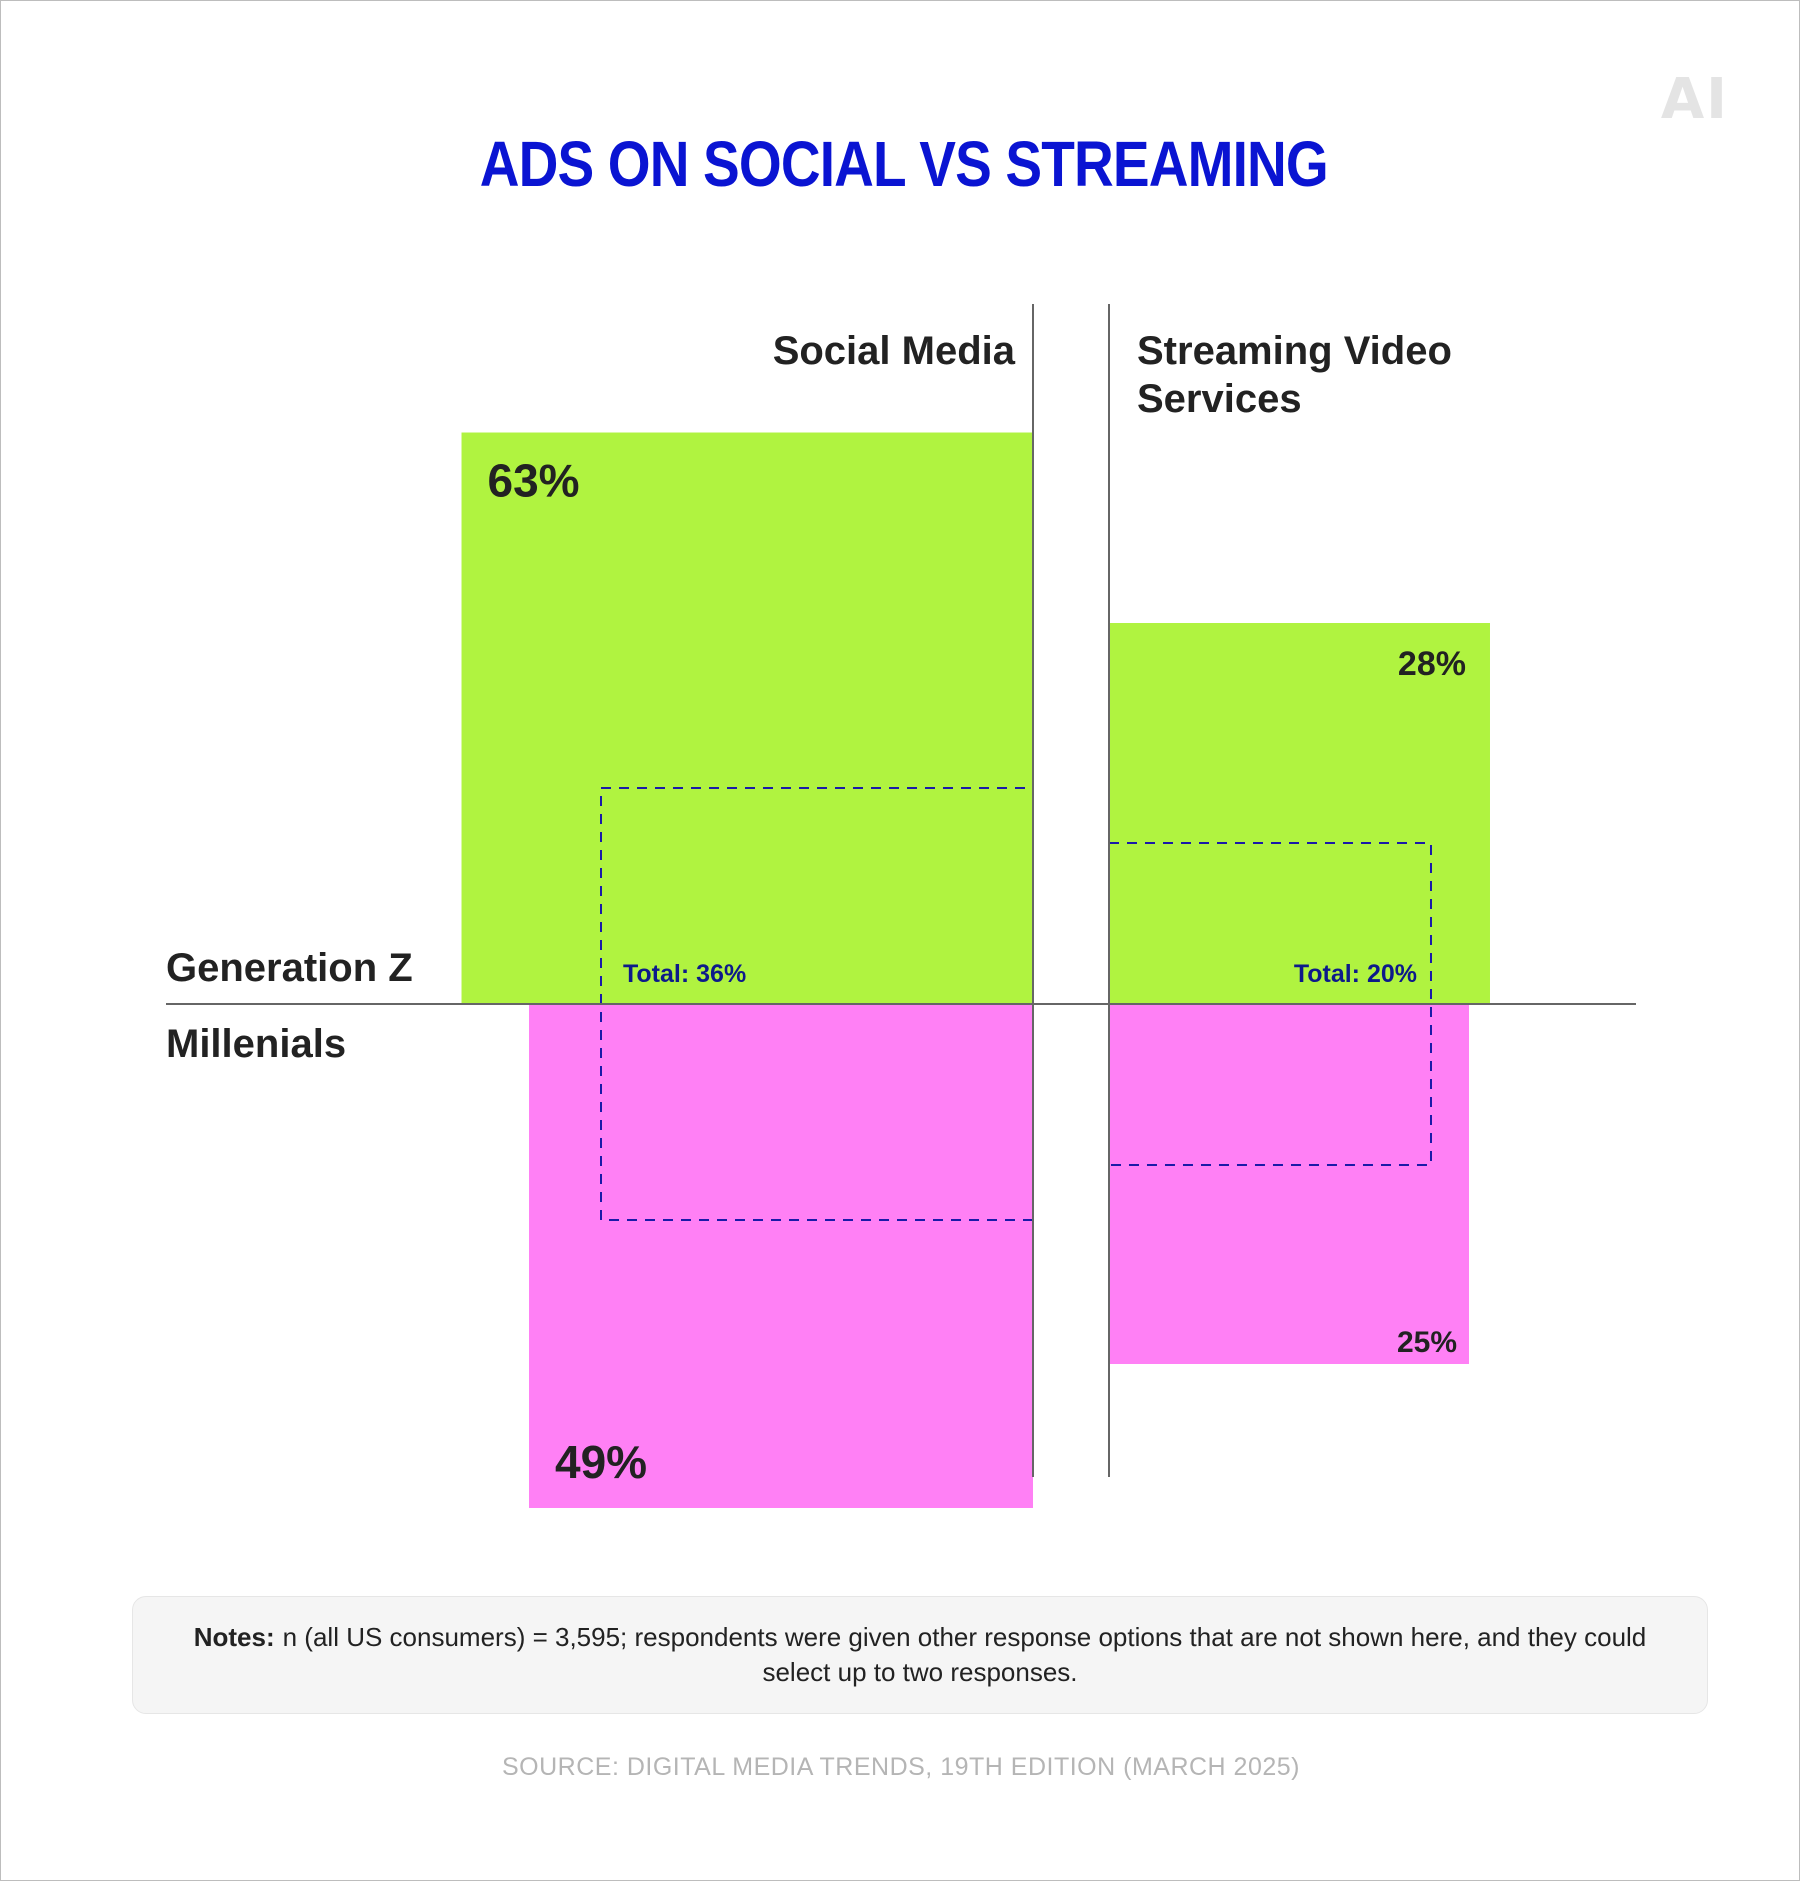 This screenshot has height=1881, width=1800. I want to click on group-label-millenials: Millenials, so click(256, 1044).